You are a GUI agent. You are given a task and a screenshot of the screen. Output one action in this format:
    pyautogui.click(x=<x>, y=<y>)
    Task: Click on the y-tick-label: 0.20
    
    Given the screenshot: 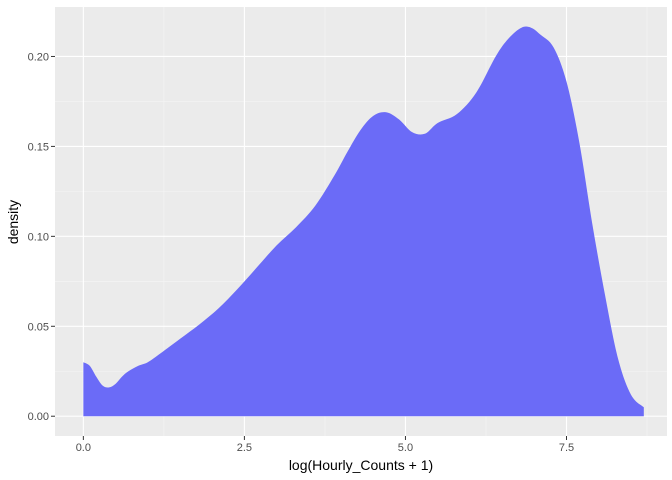 What is the action you would take?
    pyautogui.click(x=38, y=57)
    